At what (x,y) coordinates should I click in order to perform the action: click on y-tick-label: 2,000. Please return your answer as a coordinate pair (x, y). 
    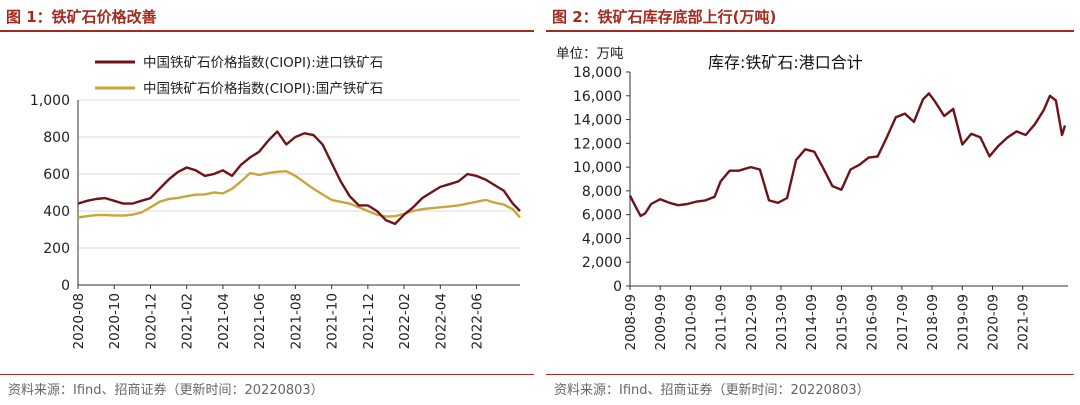
    Looking at the image, I should click on (602, 263).